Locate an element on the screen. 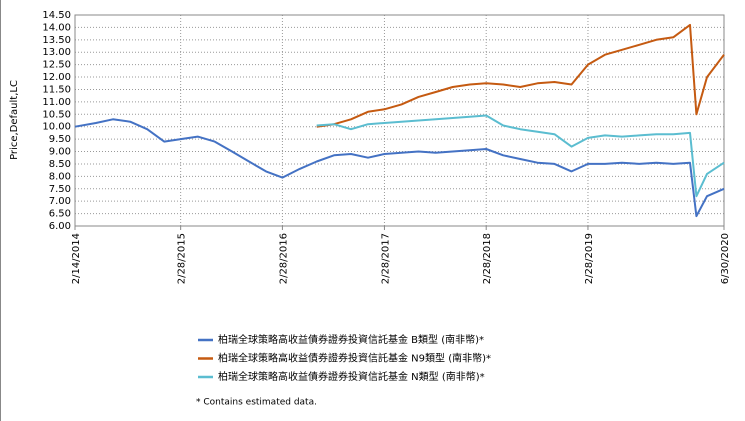 The image size is (745, 421). y-tick-label: 14.00 is located at coordinates (56, 27).